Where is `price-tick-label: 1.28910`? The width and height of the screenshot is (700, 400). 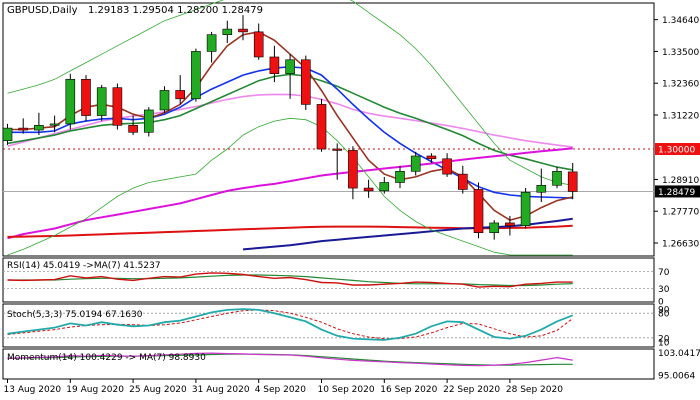
price-tick-label: 1.28910 is located at coordinates (680, 181).